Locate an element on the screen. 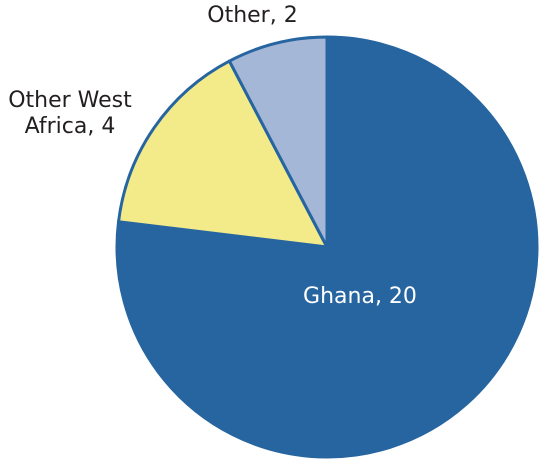 The image size is (547, 465). slice-label: Other West Africa, 4 is located at coordinates (70, 113).